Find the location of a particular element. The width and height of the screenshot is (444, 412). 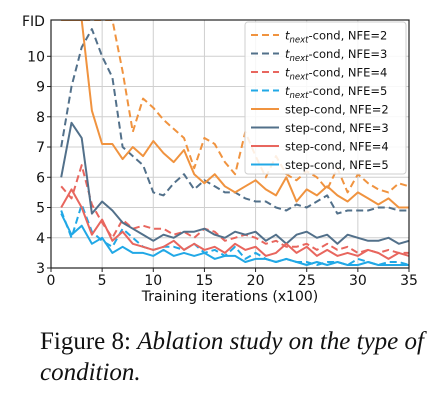

y-tick-label: 4 is located at coordinates (40, 239).